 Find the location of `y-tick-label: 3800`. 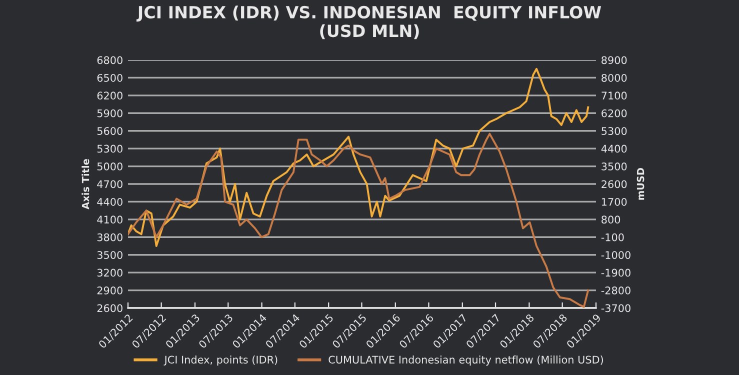

y-tick-label: 3800 is located at coordinates (109, 237).